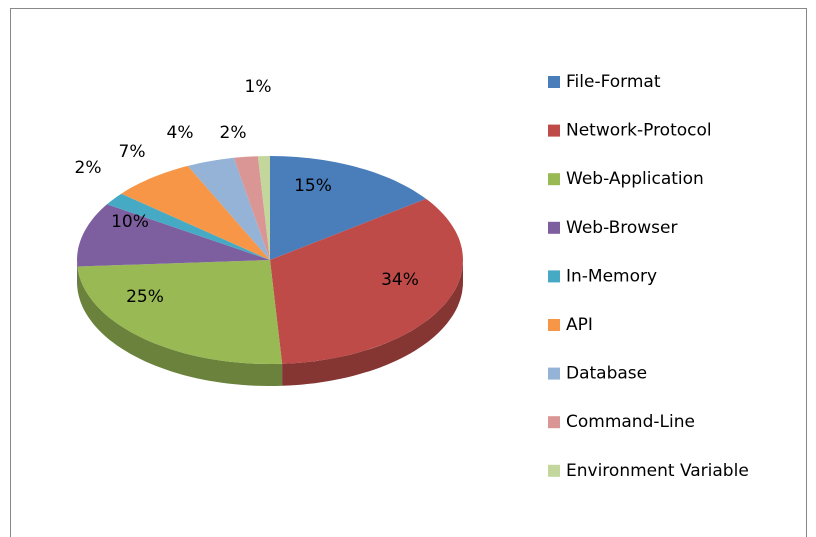  Describe the element at coordinates (132, 152) in the screenshot. I see `data-label: 7%` at that location.